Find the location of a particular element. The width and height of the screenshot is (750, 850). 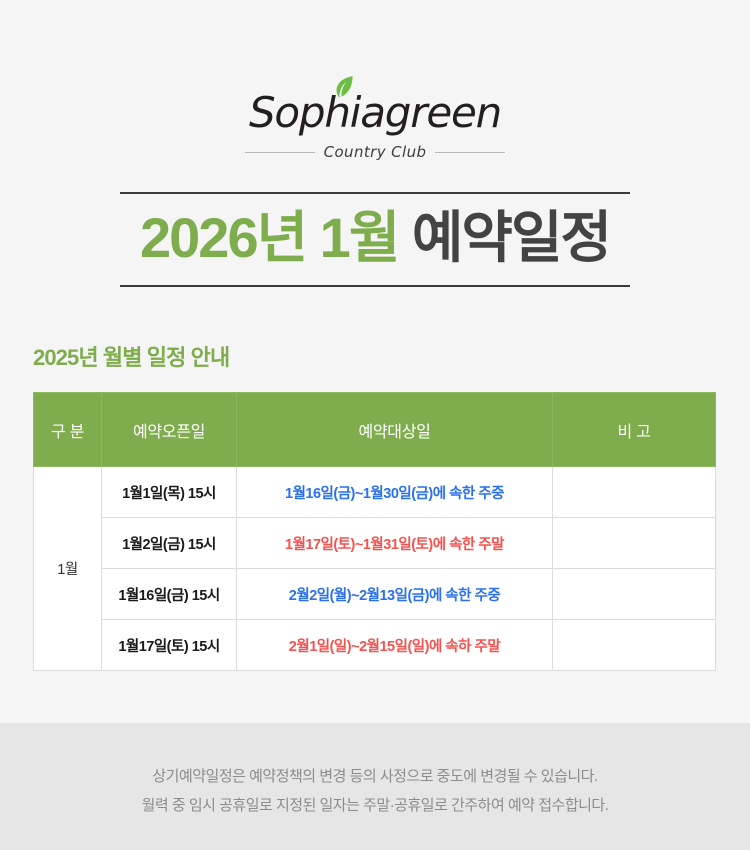

column-header-open: 예약오픈일 is located at coordinates (169, 429).